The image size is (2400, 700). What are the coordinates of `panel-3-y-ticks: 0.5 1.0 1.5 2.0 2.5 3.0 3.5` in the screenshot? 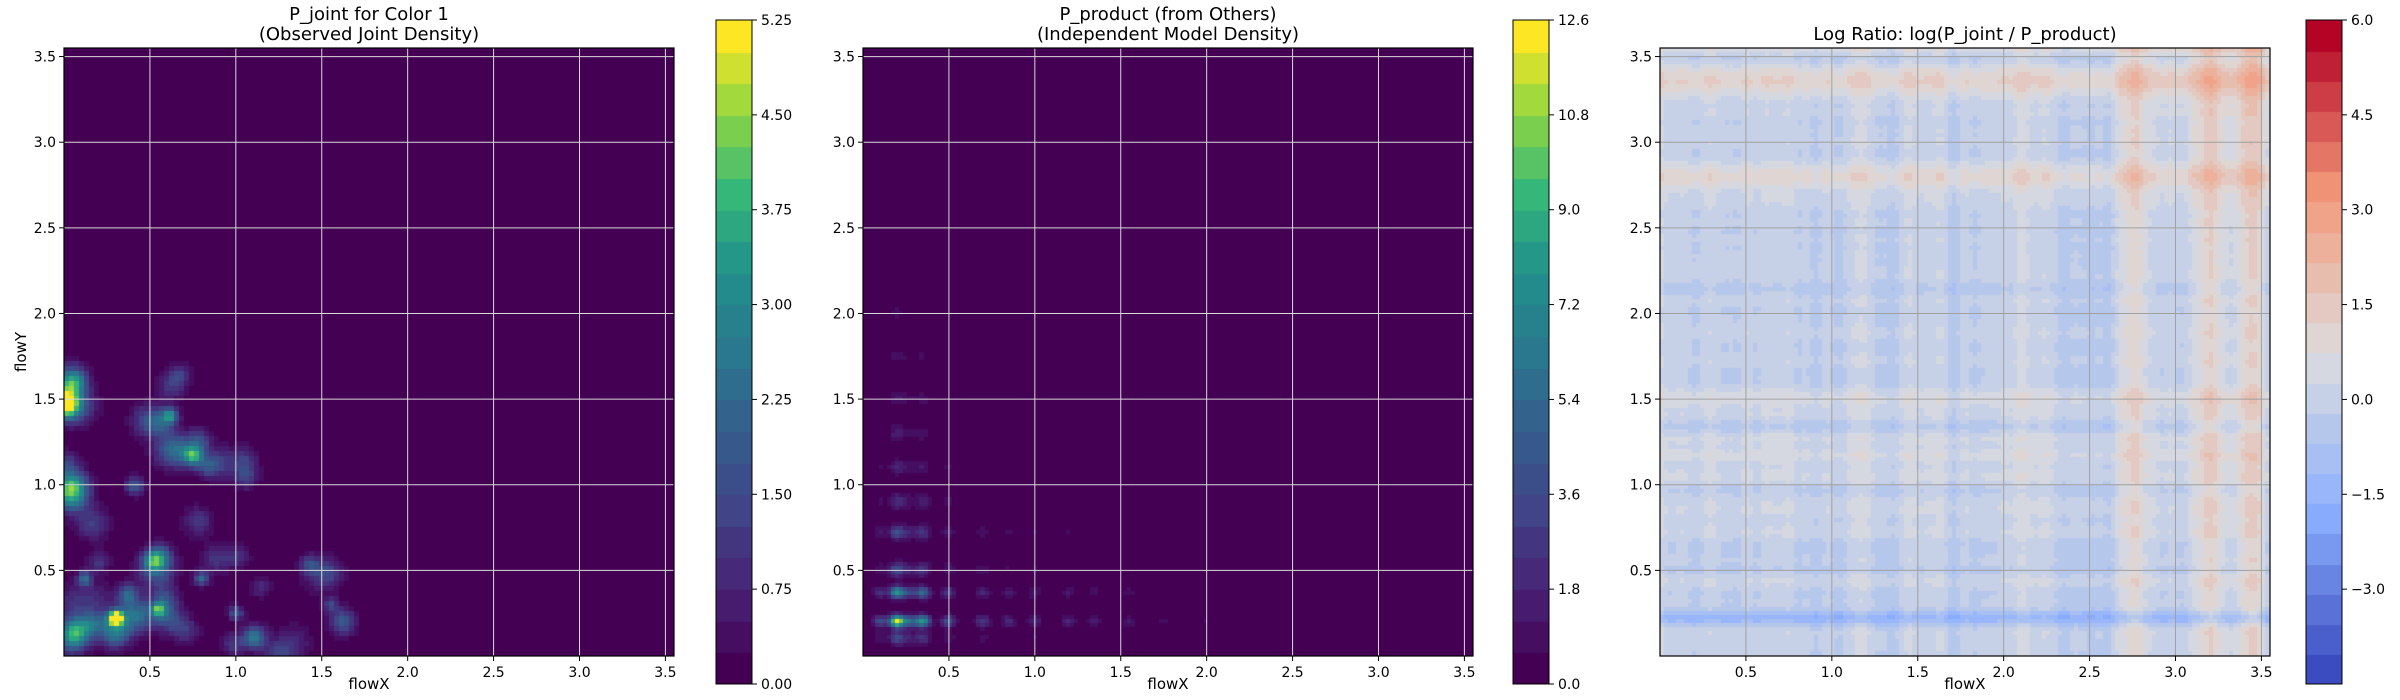 It's located at (1645, 314).